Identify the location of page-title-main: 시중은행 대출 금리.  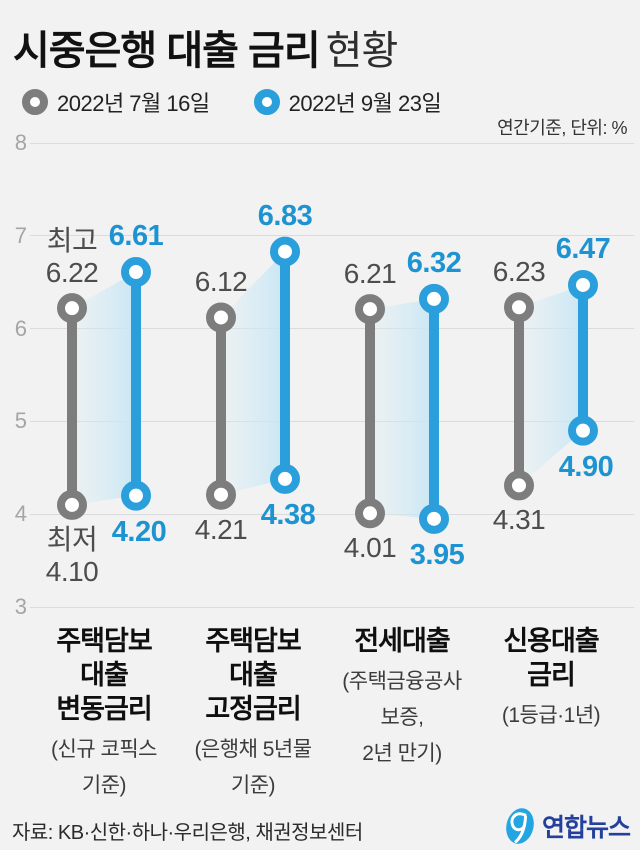
(167, 51).